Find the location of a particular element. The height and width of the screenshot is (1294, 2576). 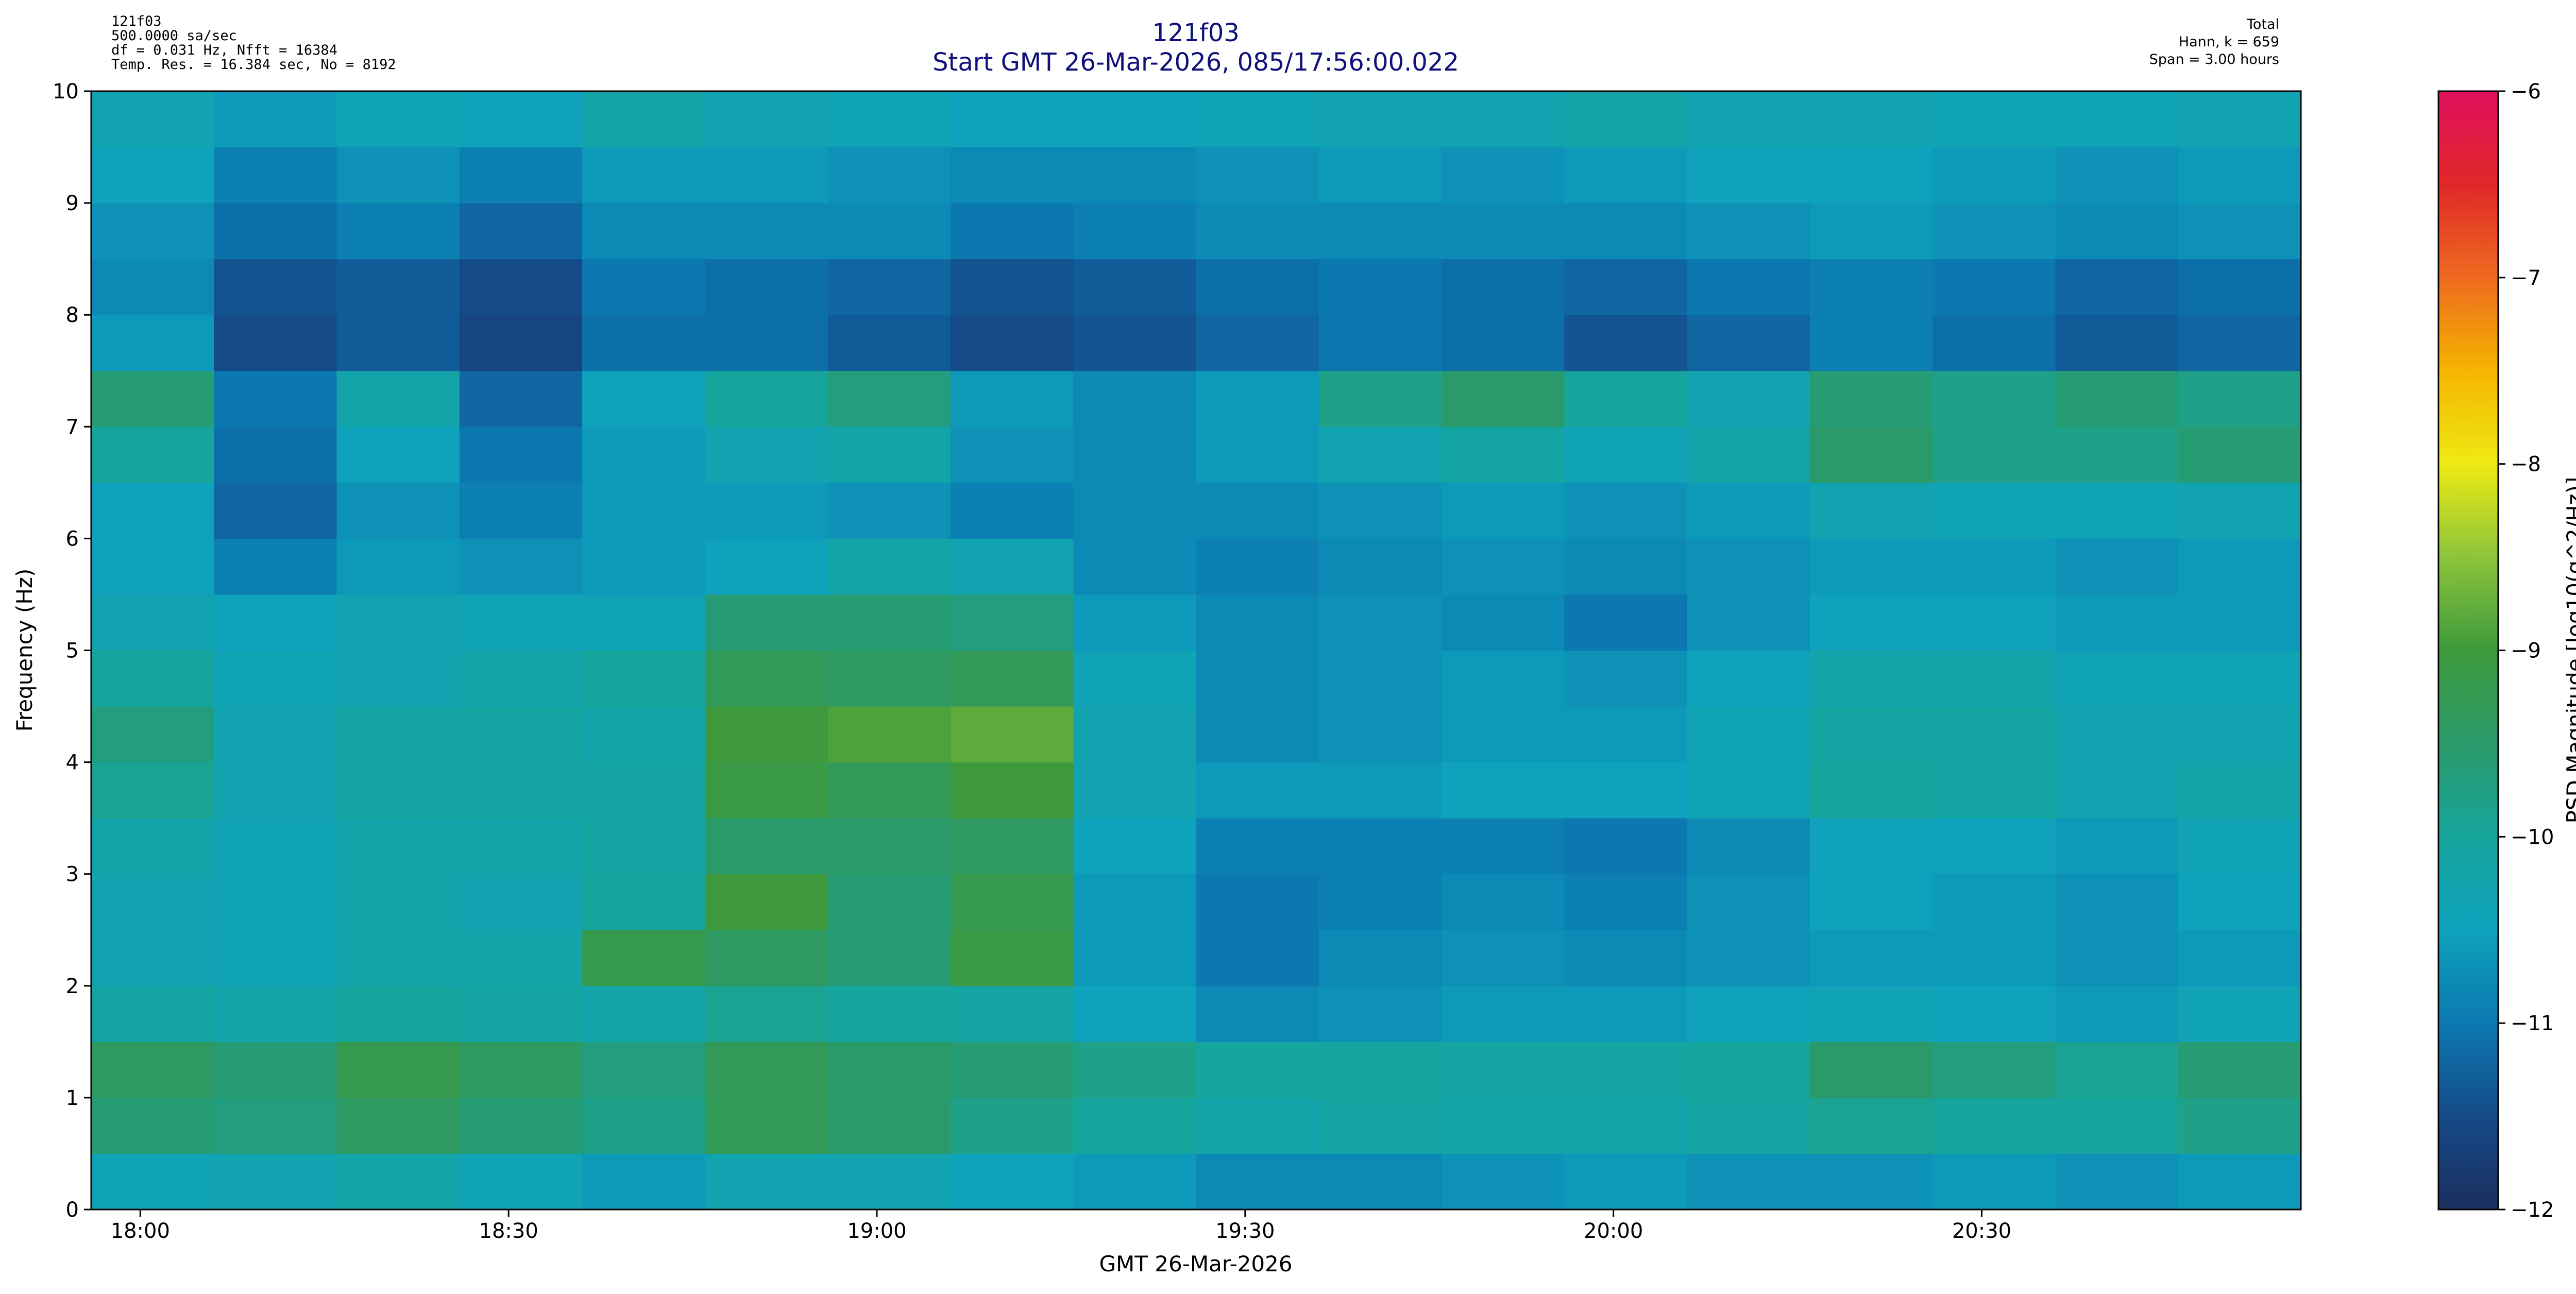

colorbar-tick-label: −6 is located at coordinates (2526, 92).